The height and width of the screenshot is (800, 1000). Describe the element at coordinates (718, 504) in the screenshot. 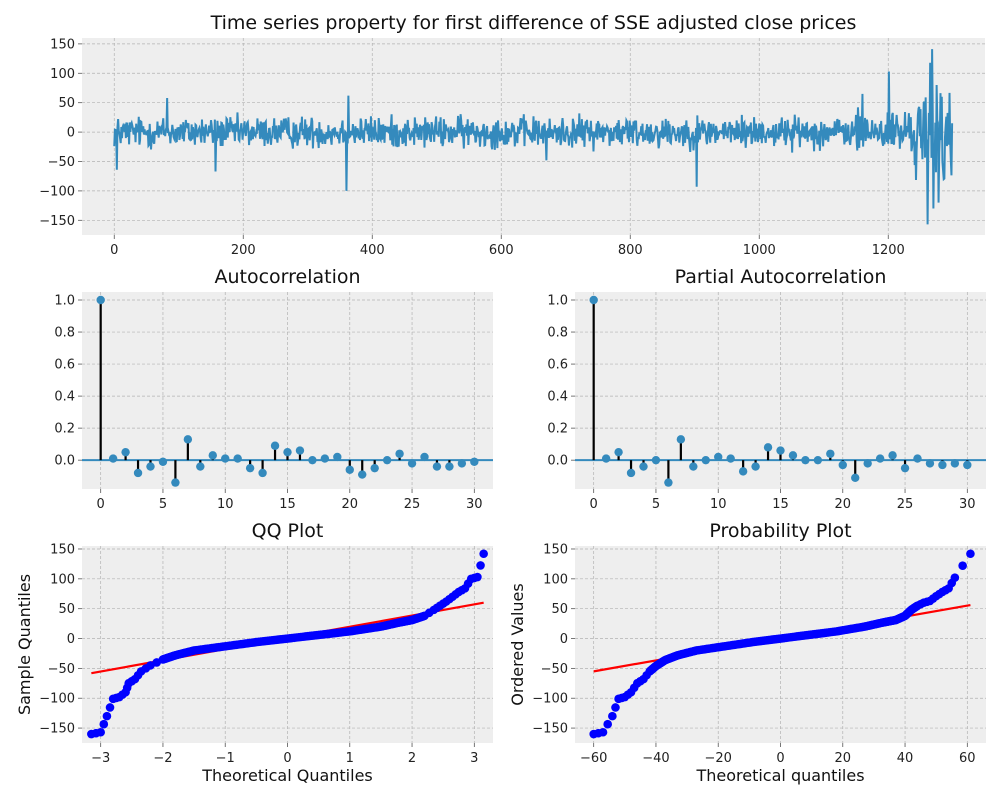

I see `pacf-xtick-label: 10` at that location.